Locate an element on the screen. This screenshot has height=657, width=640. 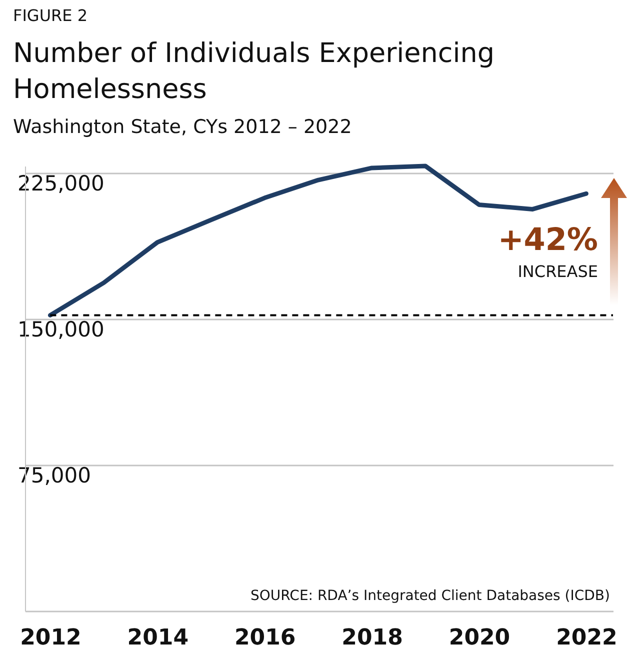
annotation: +42% is located at coordinates (548, 240).